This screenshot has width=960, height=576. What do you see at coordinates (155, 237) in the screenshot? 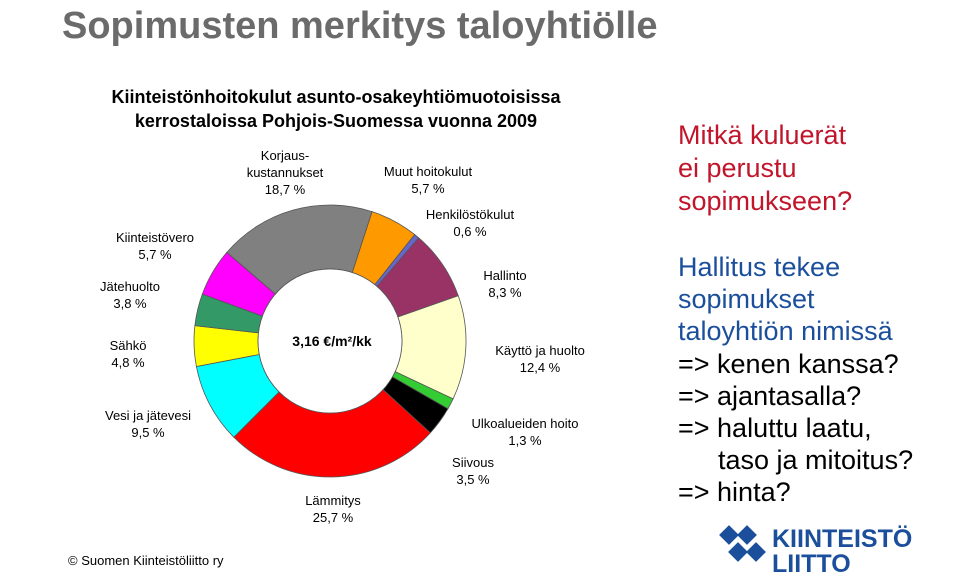
I see `slice-label: Kiinteistövero` at bounding box center [155, 237].